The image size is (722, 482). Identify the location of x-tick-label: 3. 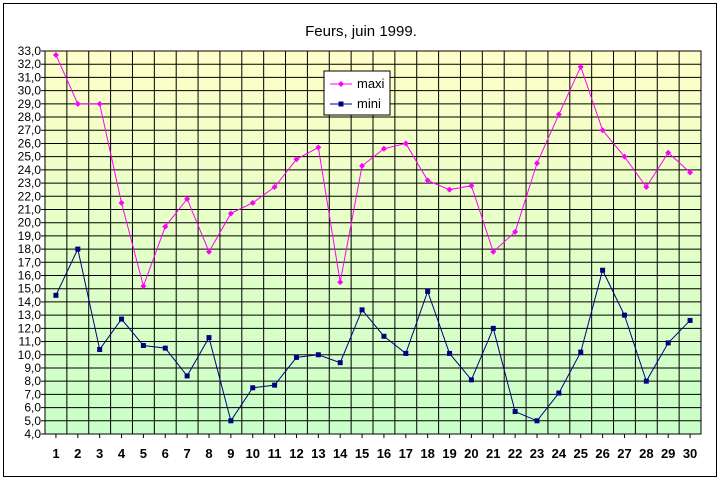
(99, 453).